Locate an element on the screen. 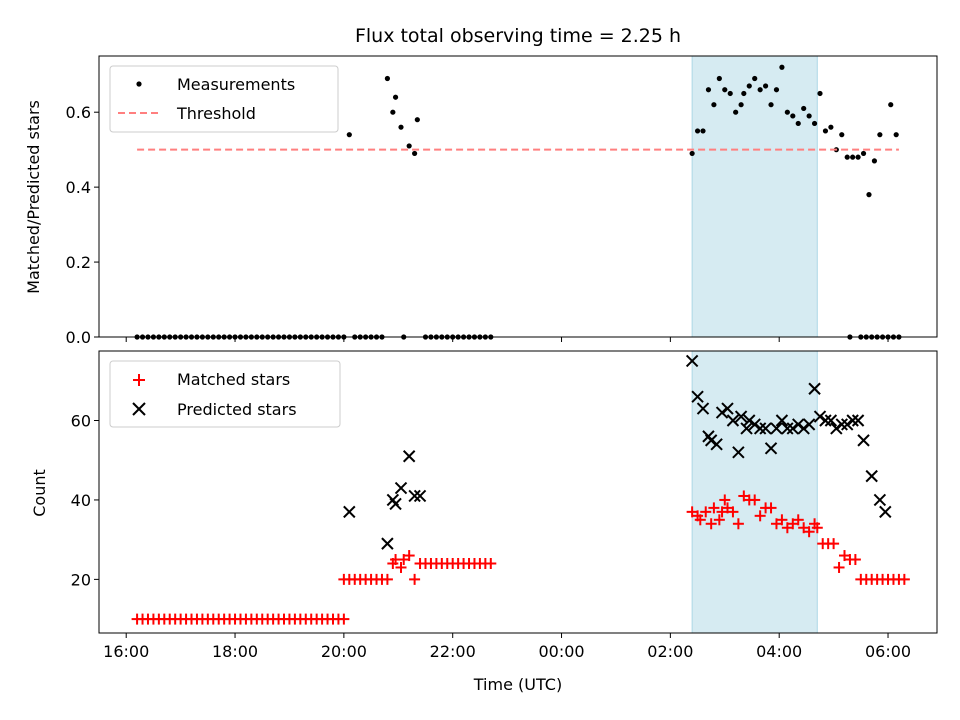 The width and height of the screenshot is (960, 720). bottom-y-tick-label: 20 is located at coordinates (81, 579).